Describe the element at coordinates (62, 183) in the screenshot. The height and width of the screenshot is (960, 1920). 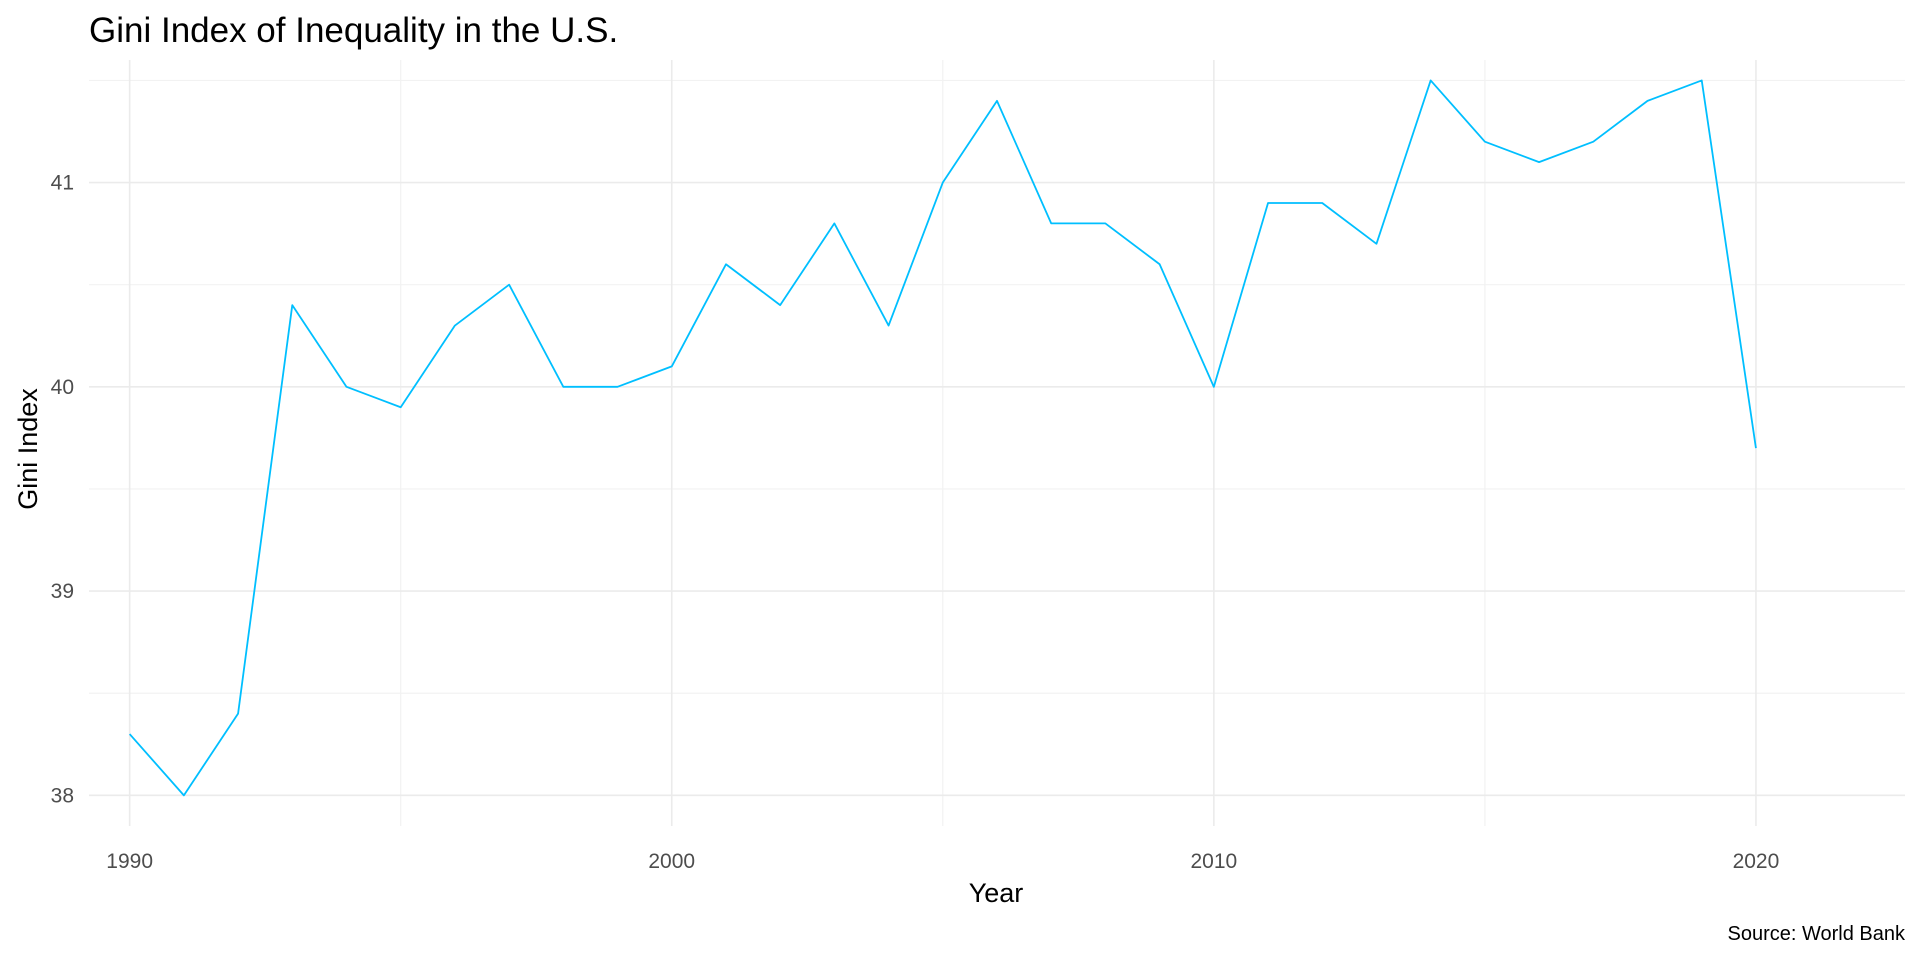
I see `y-tick-label: 41` at that location.